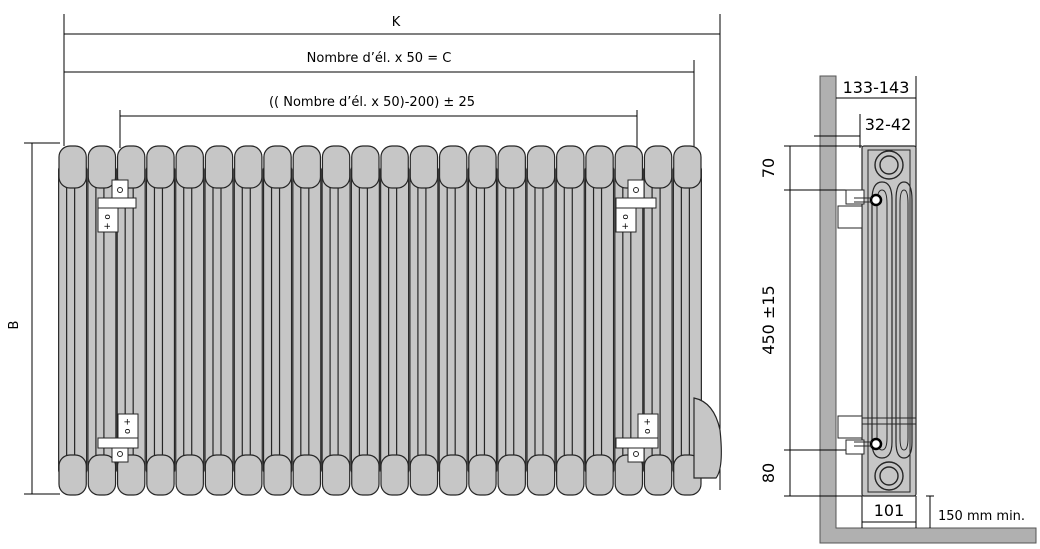 The image size is (1040, 549). Describe the element at coordinates (768, 473) in the screenshot. I see `dim-bottom-label: 80` at that location.